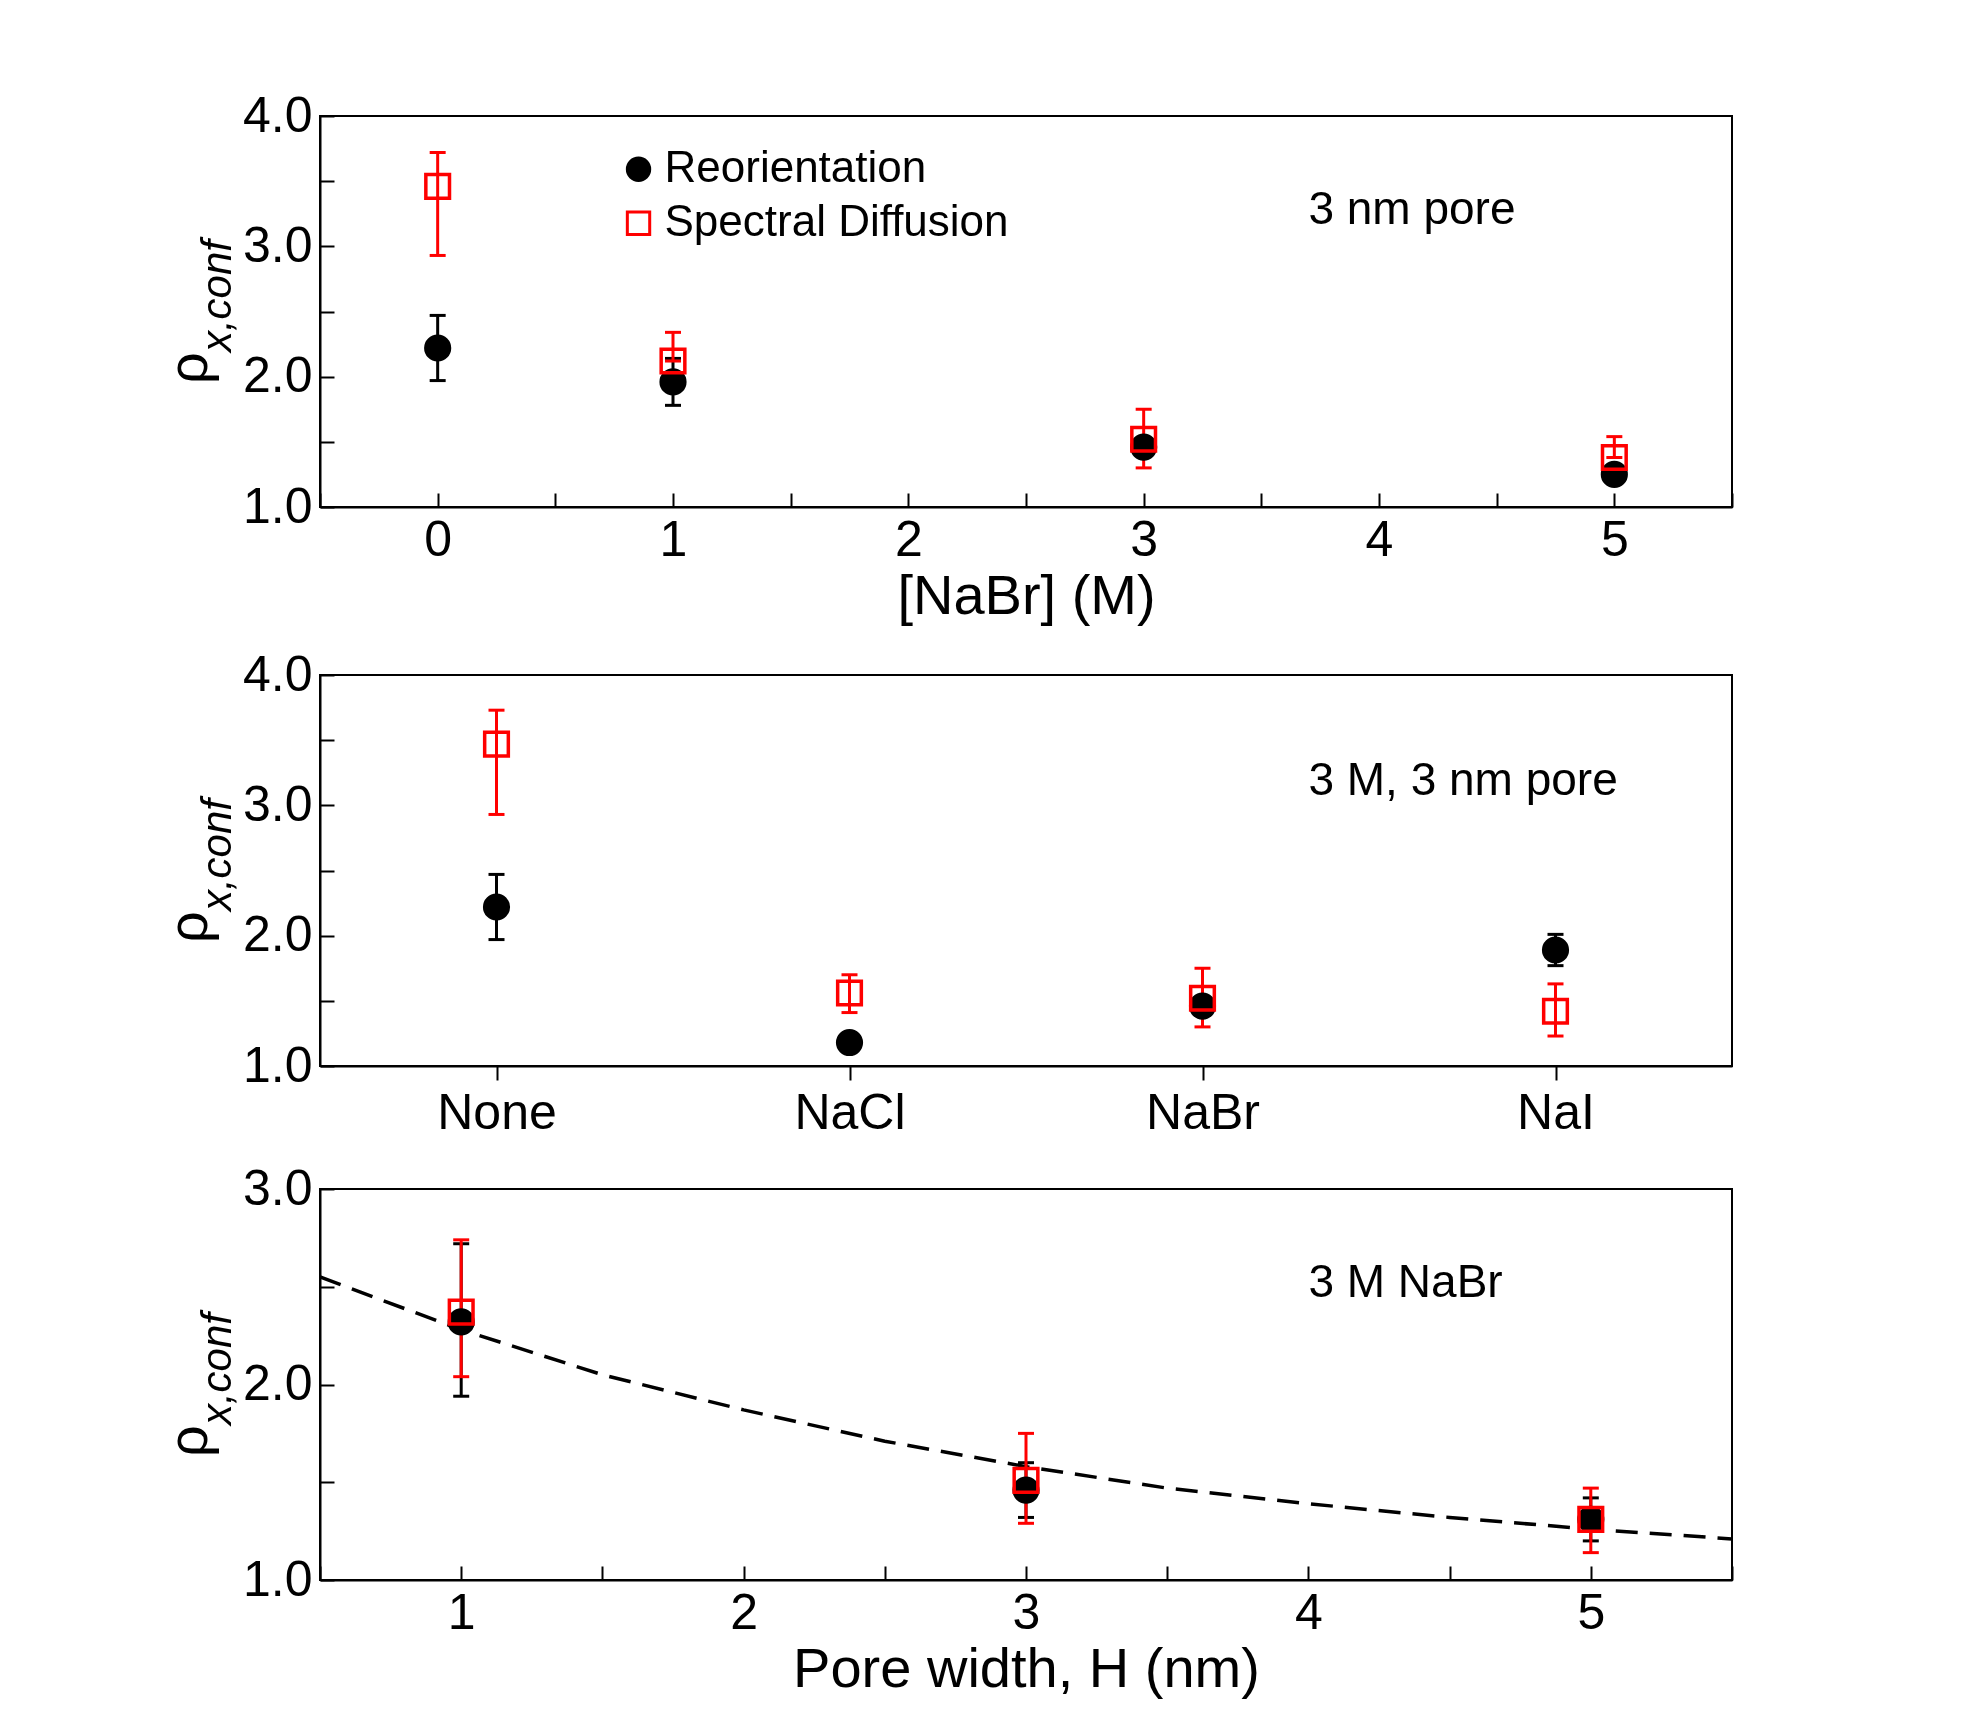 The image size is (1963, 1729). Describe the element at coordinates (744, 1611) in the screenshot. I see `x-tick-label: 2` at that location.